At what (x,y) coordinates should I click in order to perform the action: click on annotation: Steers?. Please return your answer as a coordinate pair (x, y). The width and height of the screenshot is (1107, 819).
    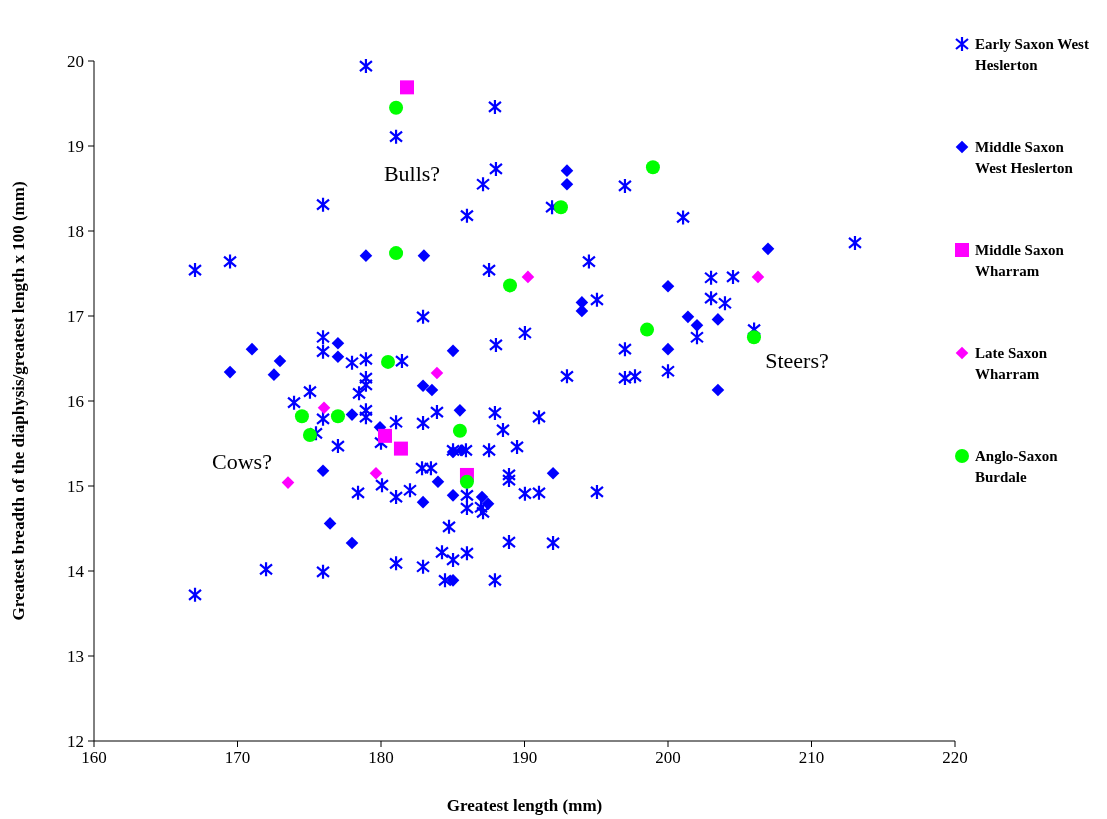
    Looking at the image, I should click on (797, 360).